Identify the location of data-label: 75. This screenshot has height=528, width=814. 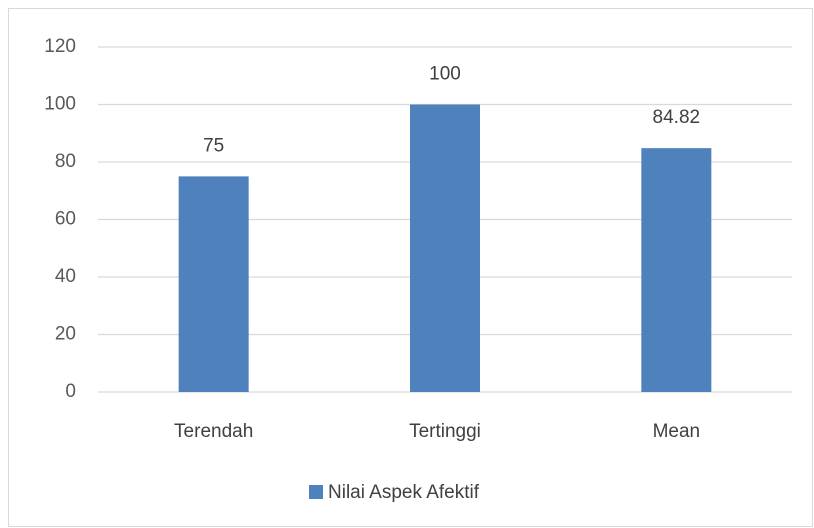
(213, 145).